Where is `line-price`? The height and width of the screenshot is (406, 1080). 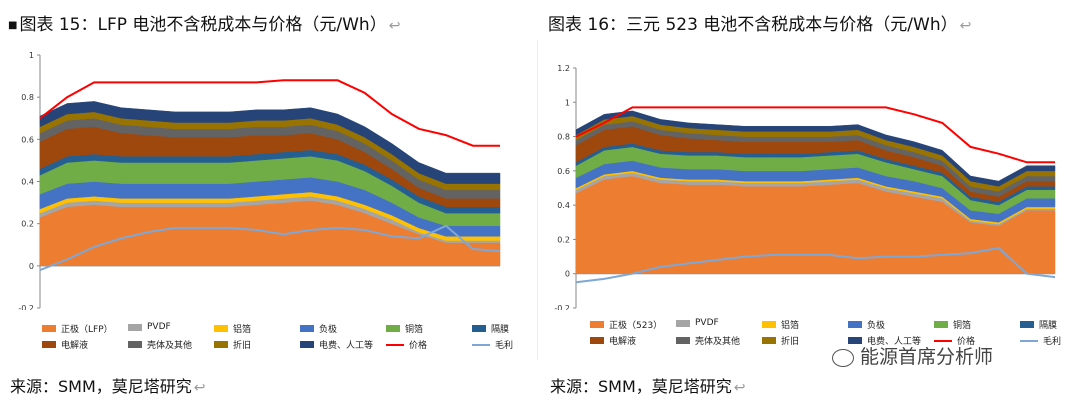 line-price is located at coordinates (815, 135).